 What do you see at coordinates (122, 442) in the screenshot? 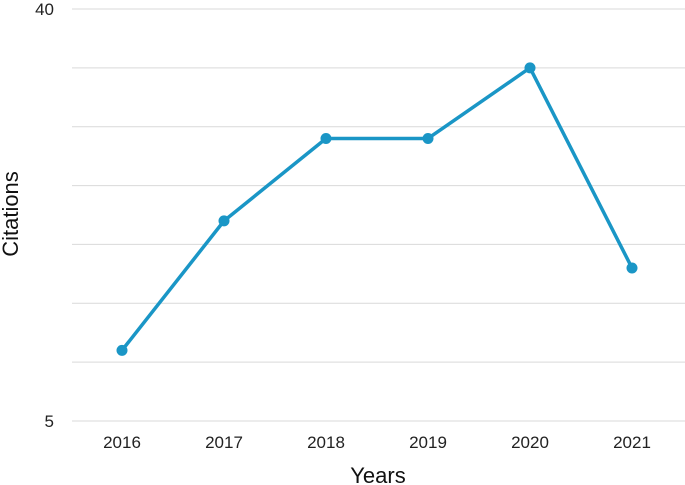
I see `x-tick-label: 2016` at bounding box center [122, 442].